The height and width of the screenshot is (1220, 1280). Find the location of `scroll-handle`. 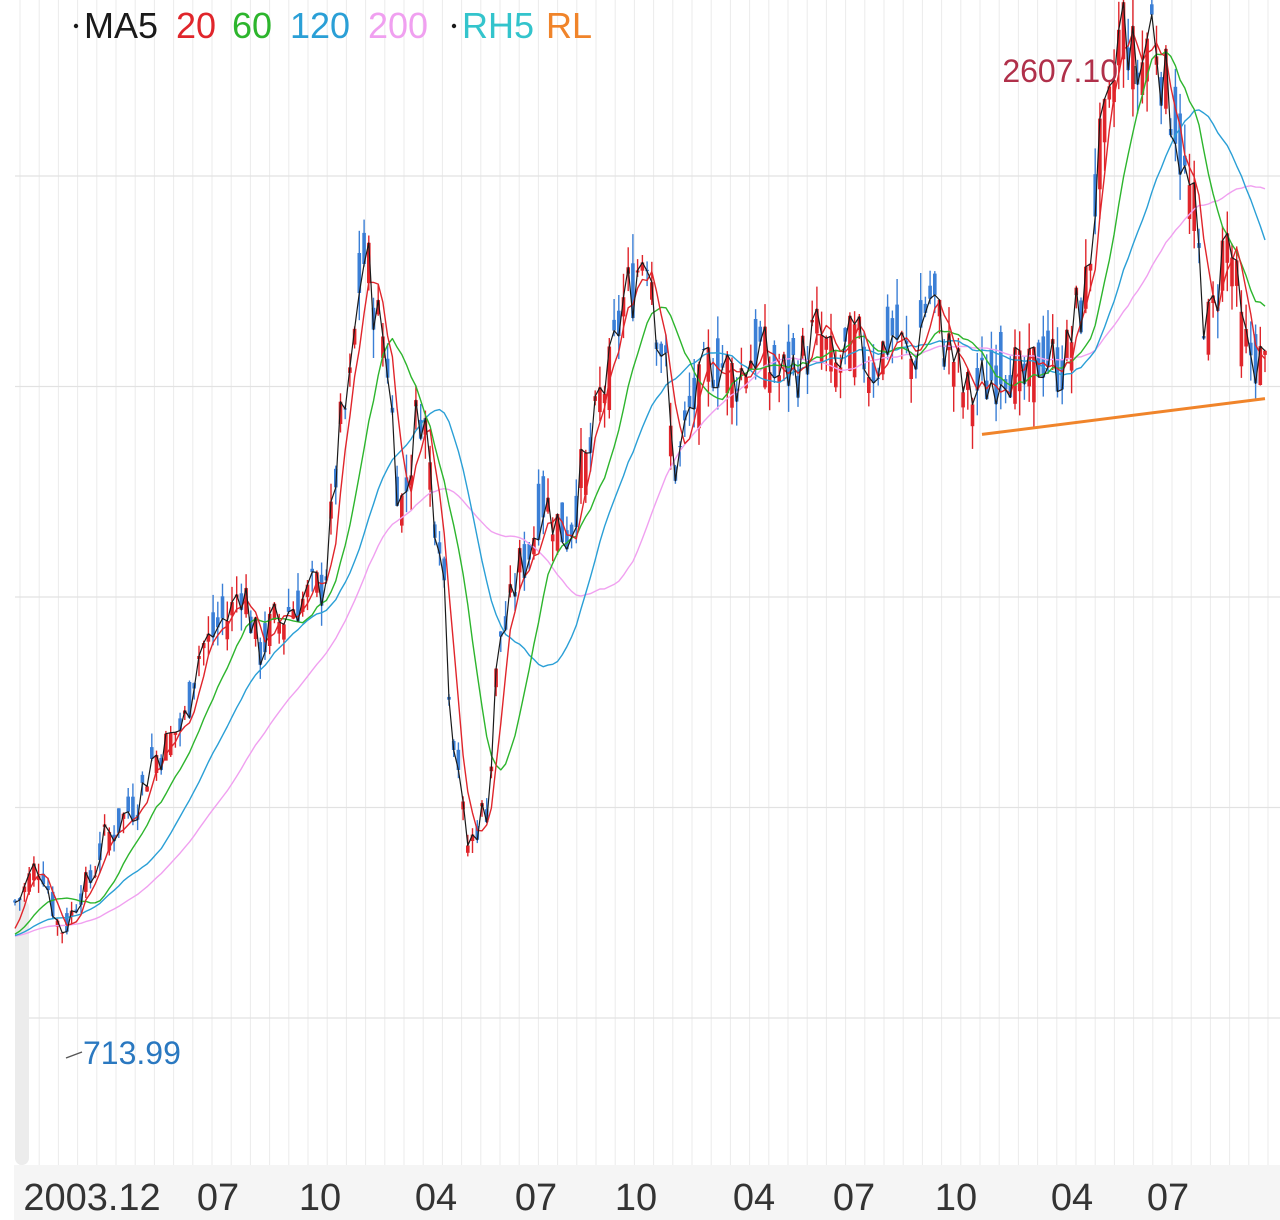

scroll-handle is located at coordinates (22, 1032).